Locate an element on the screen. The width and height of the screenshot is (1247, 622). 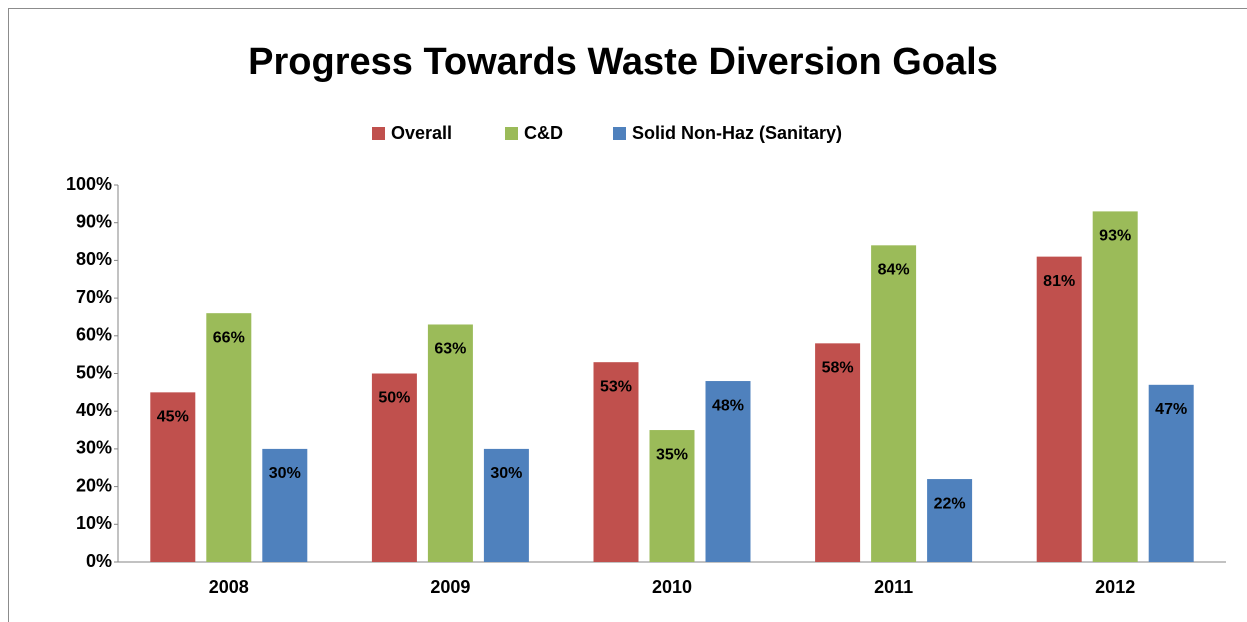
value-label: 63% is located at coordinates (450, 349).